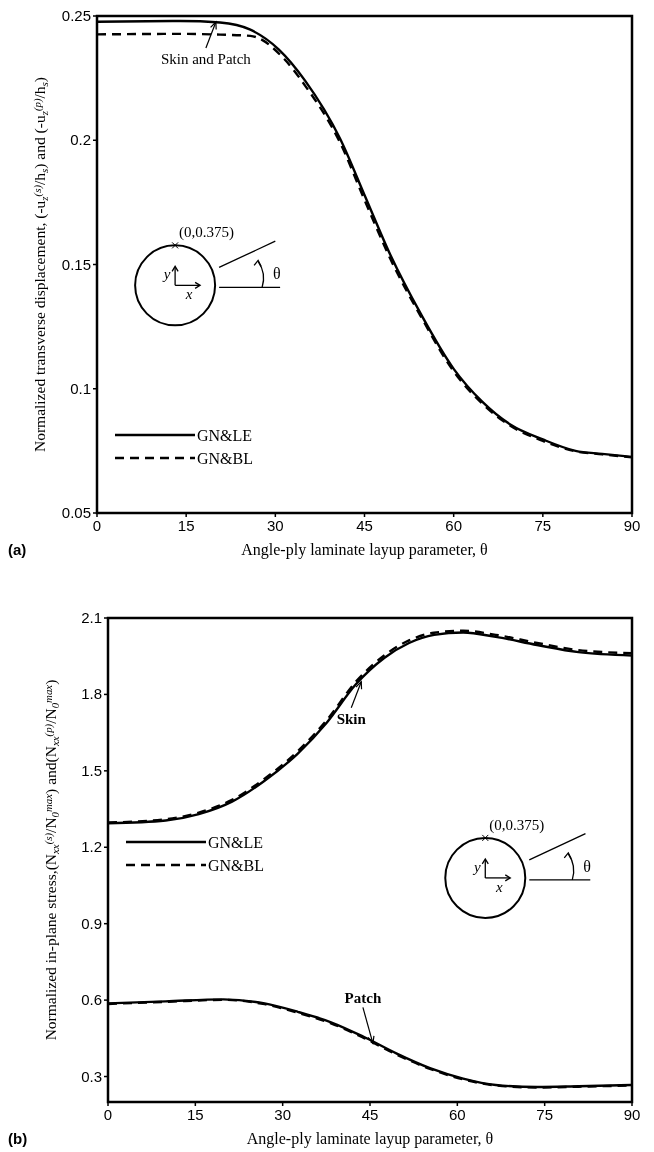 This screenshot has width=654, height=1152. I want to click on y-tick-label: 0.25, so click(76, 15).